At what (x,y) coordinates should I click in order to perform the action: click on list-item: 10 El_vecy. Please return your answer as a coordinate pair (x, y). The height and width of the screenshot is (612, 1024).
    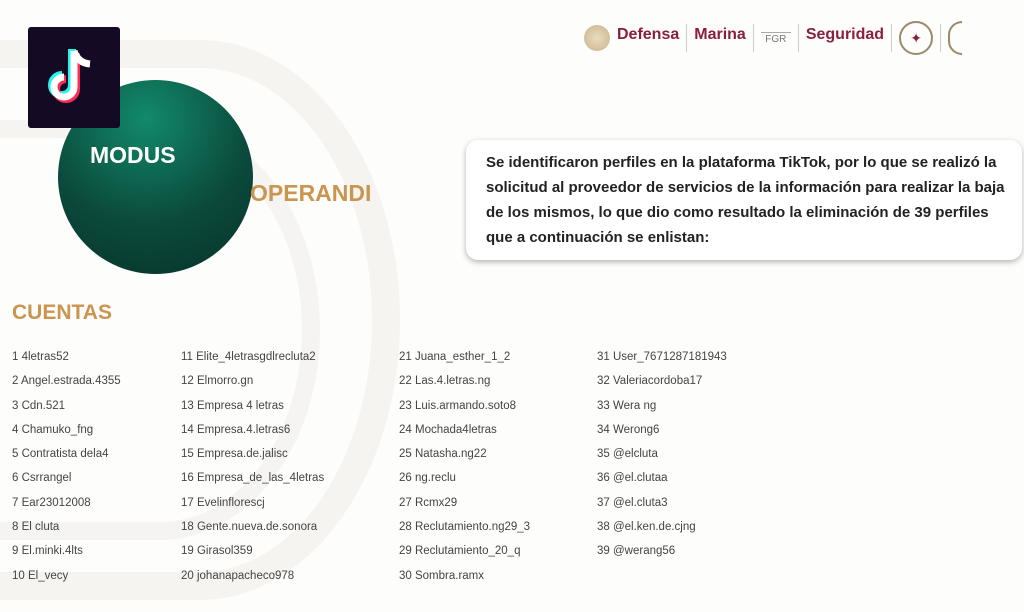
    Looking at the image, I should click on (40, 575).